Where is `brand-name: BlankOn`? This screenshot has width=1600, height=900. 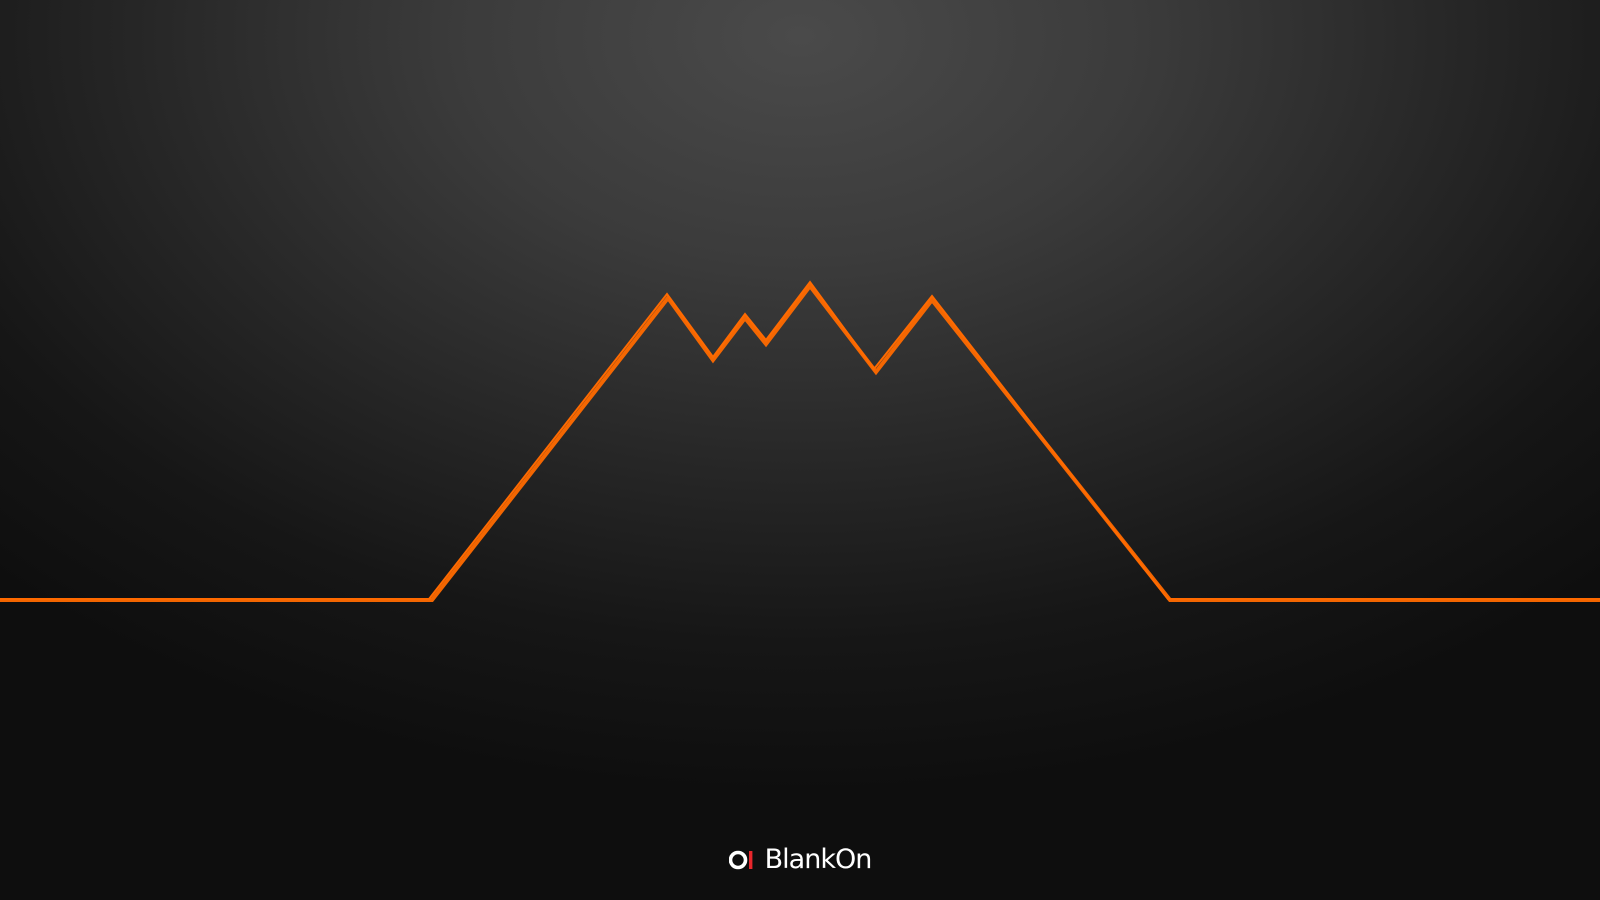 brand-name: BlankOn is located at coordinates (818, 859).